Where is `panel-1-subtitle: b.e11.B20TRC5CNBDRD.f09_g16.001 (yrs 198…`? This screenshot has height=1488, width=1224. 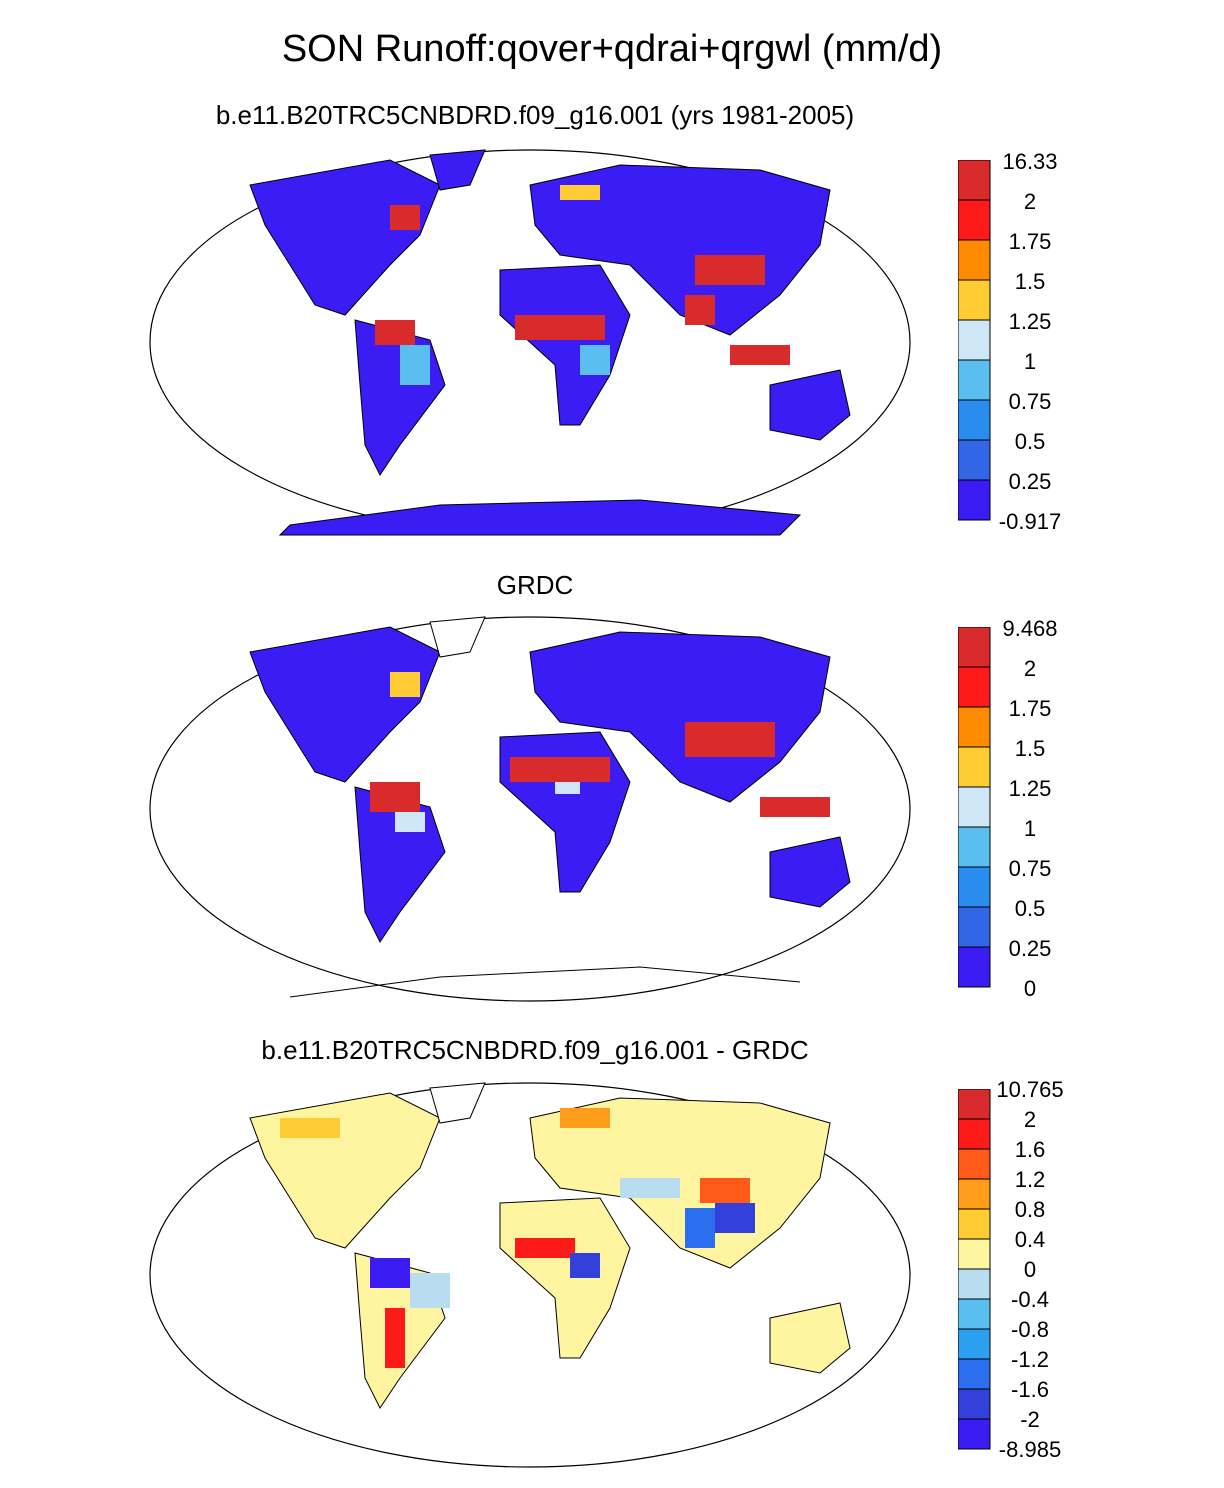 panel-1-subtitle: b.e11.B20TRC5CNBDRD.f09_g16.001 (yrs 198… is located at coordinates (535, 115).